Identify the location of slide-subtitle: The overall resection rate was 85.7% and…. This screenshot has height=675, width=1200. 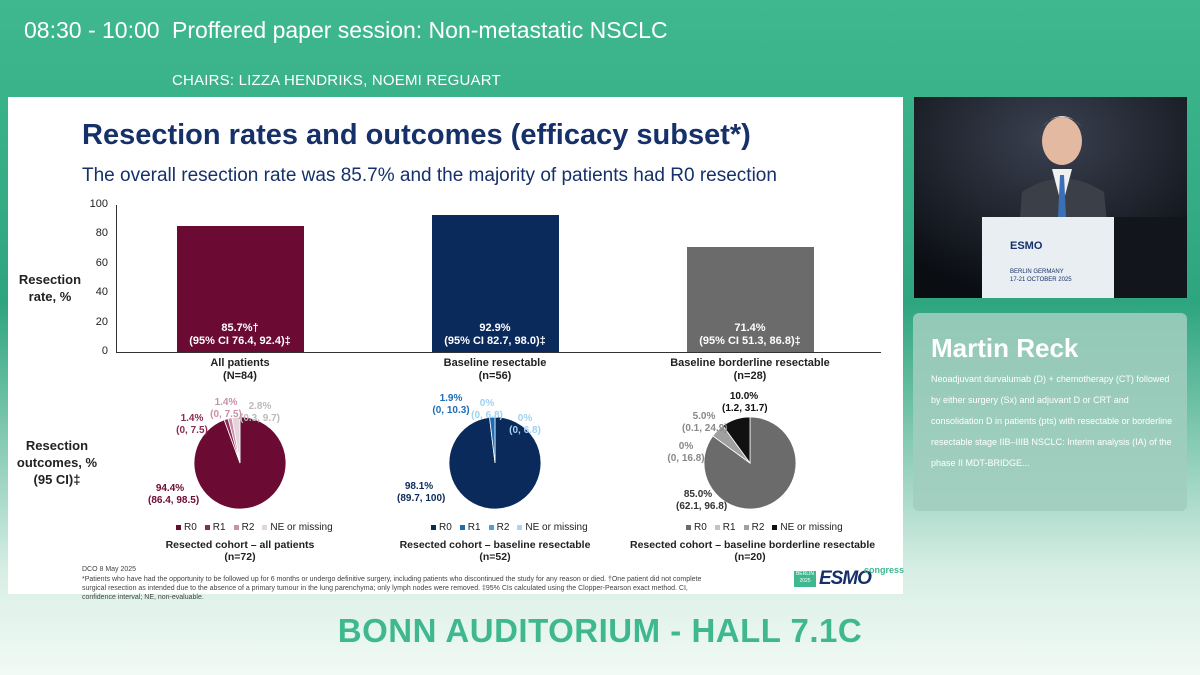
(429, 175).